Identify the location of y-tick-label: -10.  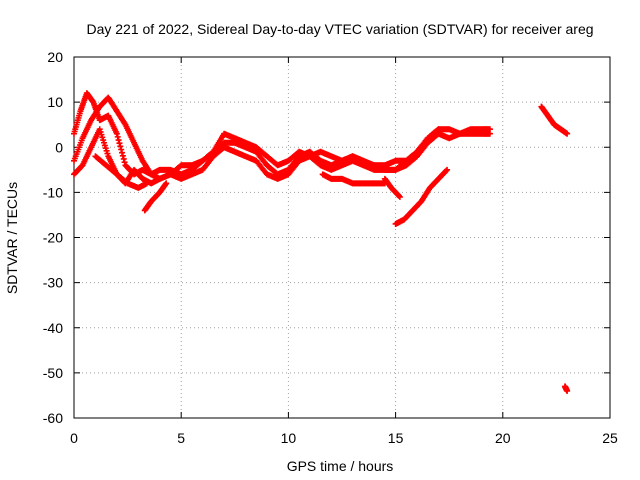
(53, 192).